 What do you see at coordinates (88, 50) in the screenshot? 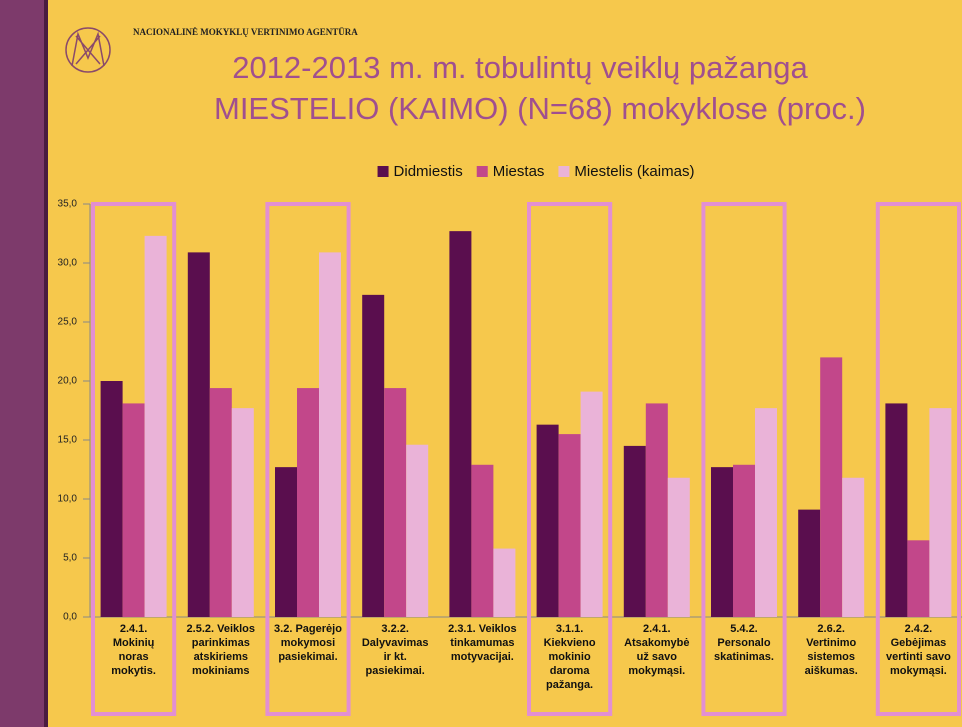
I see `logo` at bounding box center [88, 50].